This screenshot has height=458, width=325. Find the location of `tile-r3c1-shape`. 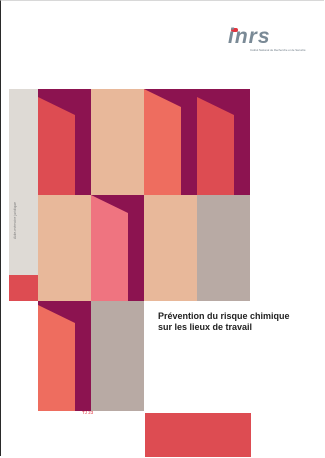

tile-r3c1-shape is located at coordinates (56, 358).